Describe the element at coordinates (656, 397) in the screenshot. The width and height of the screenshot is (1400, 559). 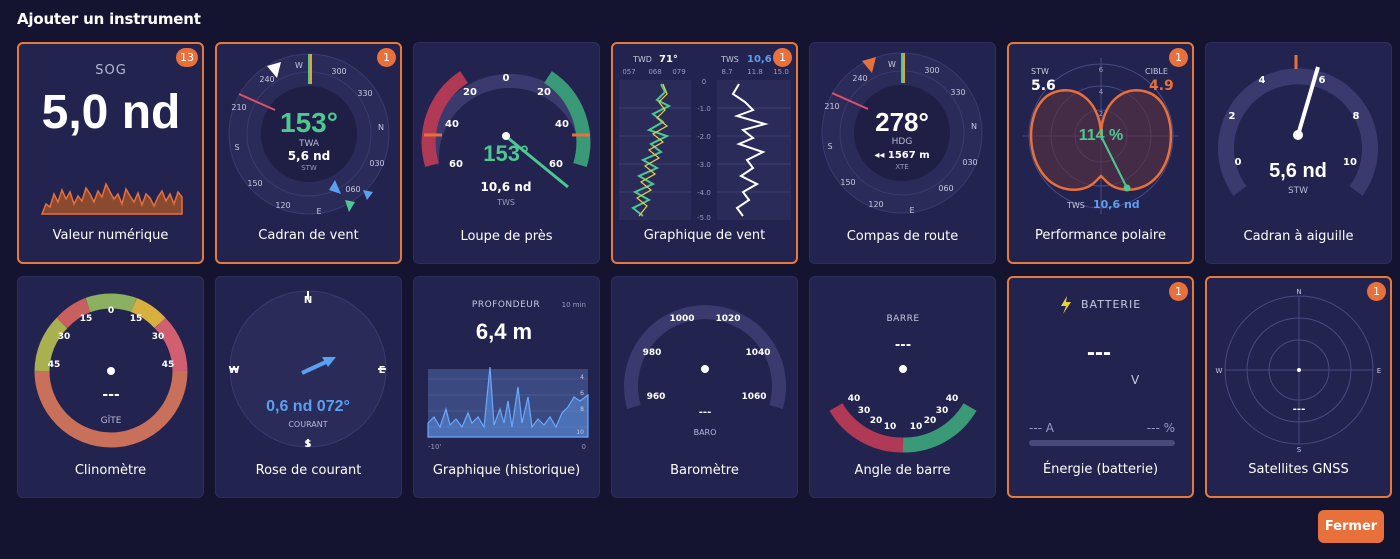
I see `dial-tick: 960` at that location.